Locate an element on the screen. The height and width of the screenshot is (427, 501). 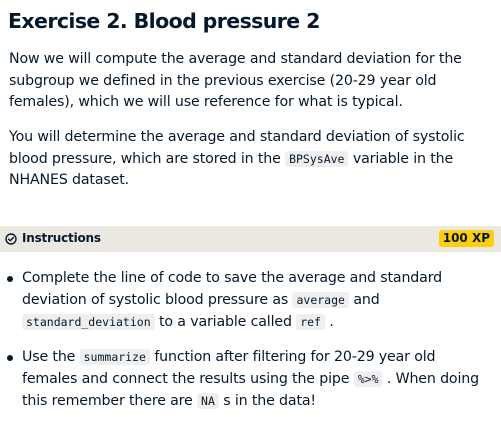
check-circle-icon is located at coordinates (11, 239).